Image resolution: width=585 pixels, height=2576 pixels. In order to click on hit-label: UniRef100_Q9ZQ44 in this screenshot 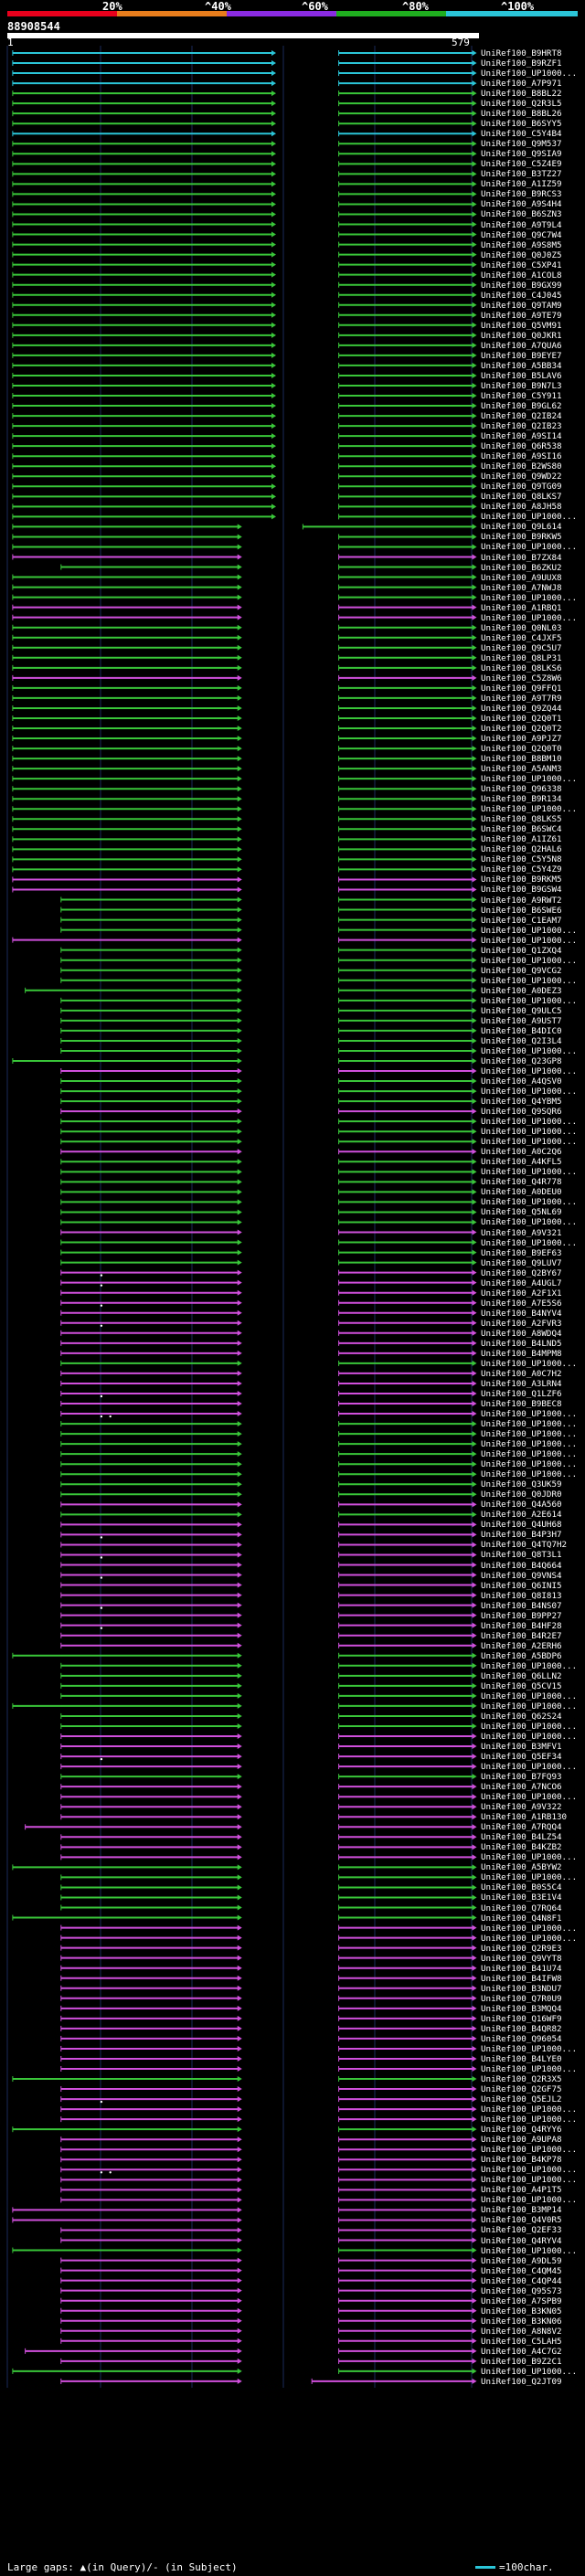, I will do `click(521, 708)`.